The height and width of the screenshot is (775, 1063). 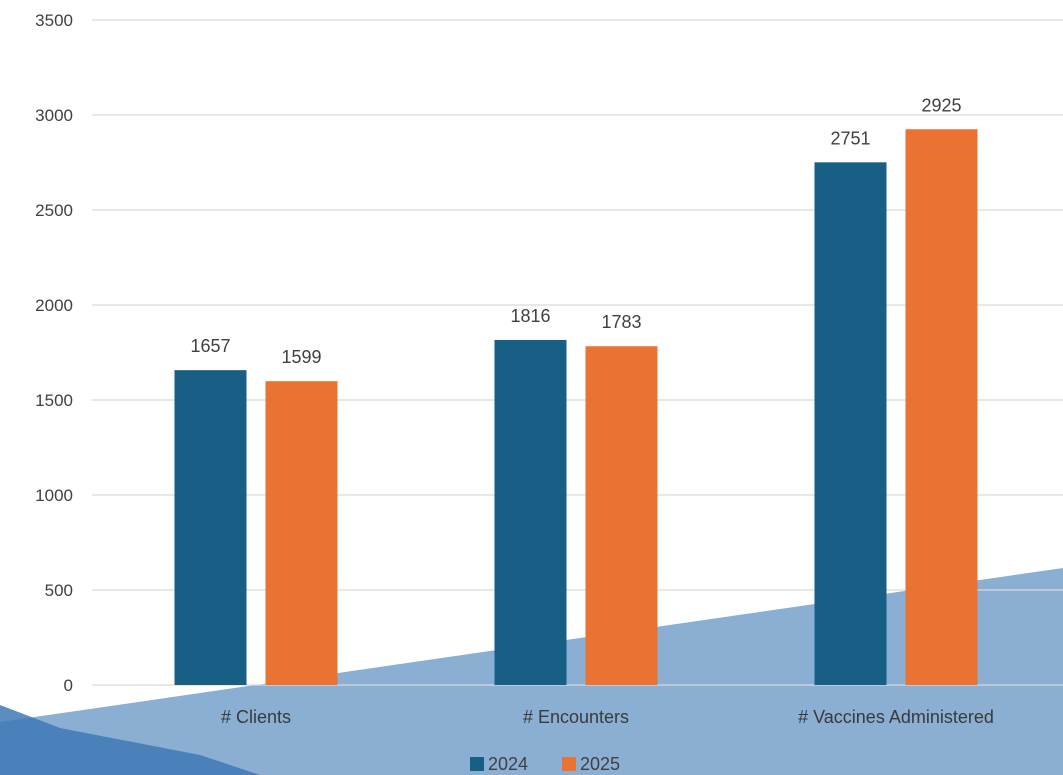 I want to click on category-label: # Encounters, so click(x=576, y=717).